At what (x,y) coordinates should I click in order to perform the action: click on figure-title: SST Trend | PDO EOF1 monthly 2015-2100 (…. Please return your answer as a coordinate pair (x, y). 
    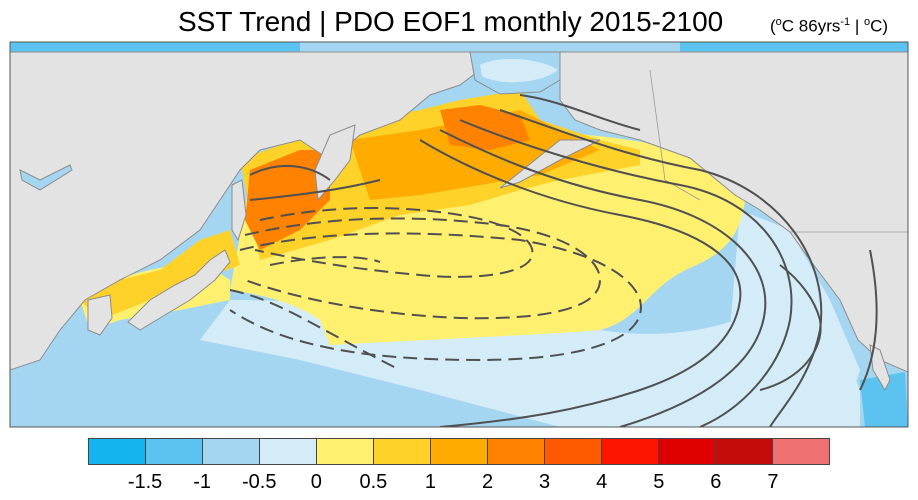
    Looking at the image, I should click on (459, 20).